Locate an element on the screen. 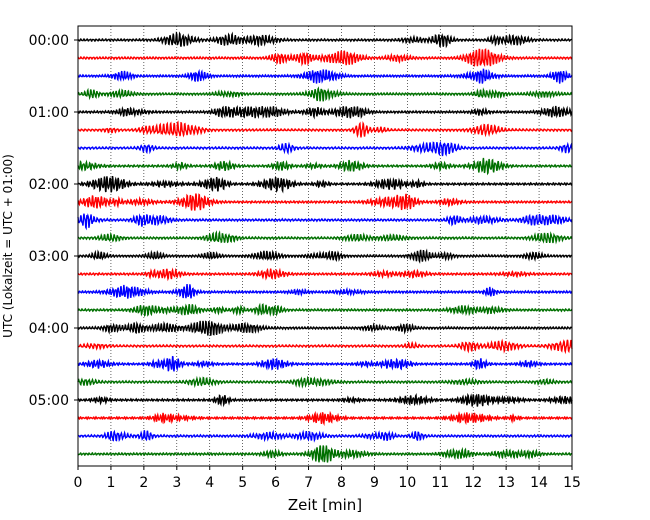  x-tick-label-8: 8 is located at coordinates (341, 483).